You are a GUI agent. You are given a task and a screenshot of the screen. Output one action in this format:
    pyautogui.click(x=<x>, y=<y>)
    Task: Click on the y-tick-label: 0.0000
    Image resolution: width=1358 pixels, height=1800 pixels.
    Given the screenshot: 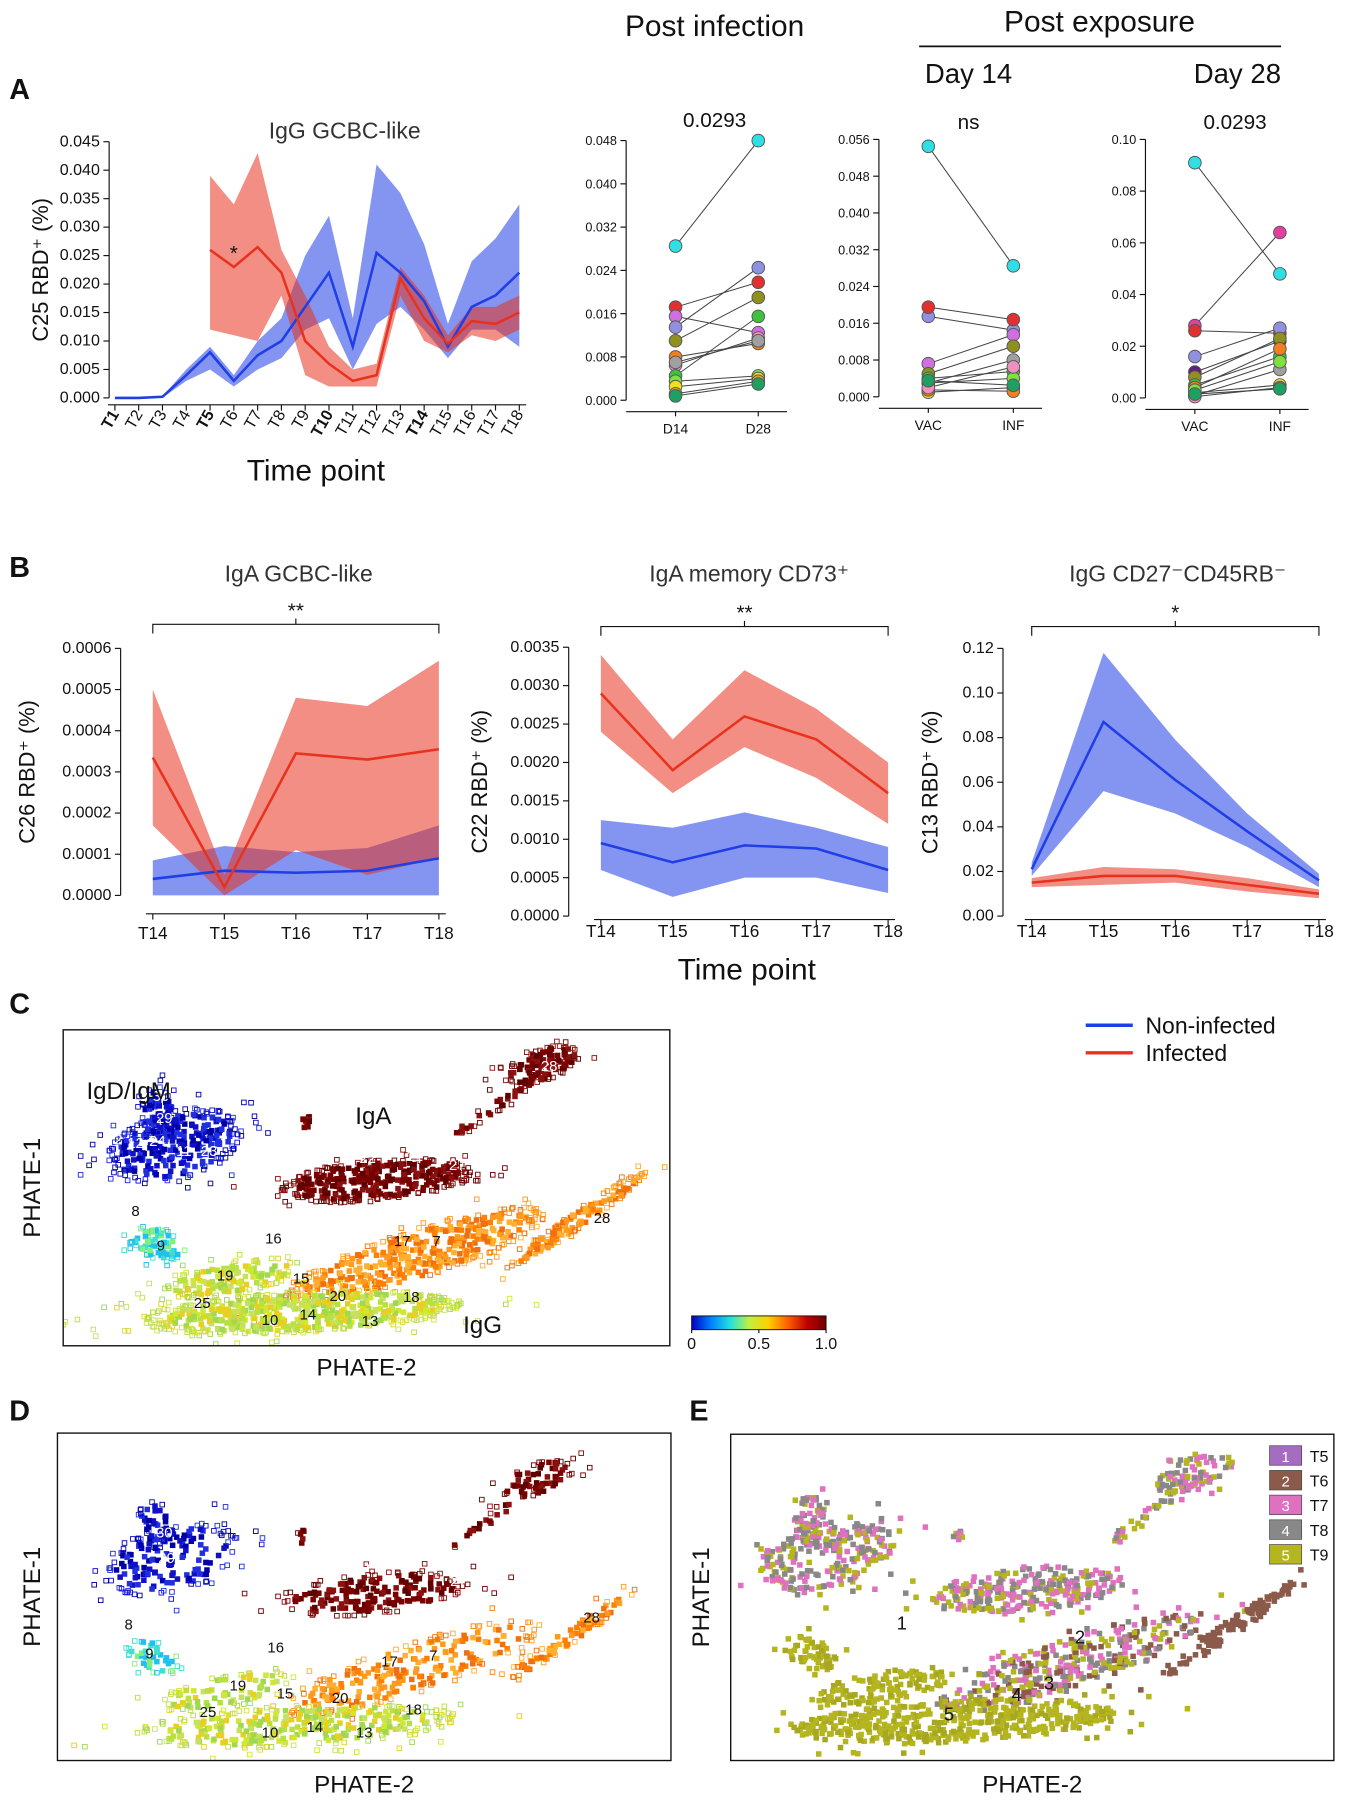 What is the action you would take?
    pyautogui.click(x=86, y=895)
    